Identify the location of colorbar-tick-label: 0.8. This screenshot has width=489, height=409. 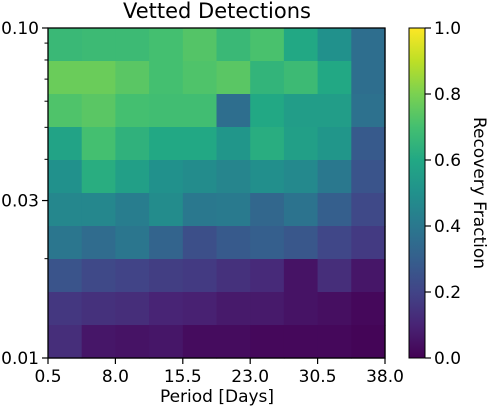
(447, 95).